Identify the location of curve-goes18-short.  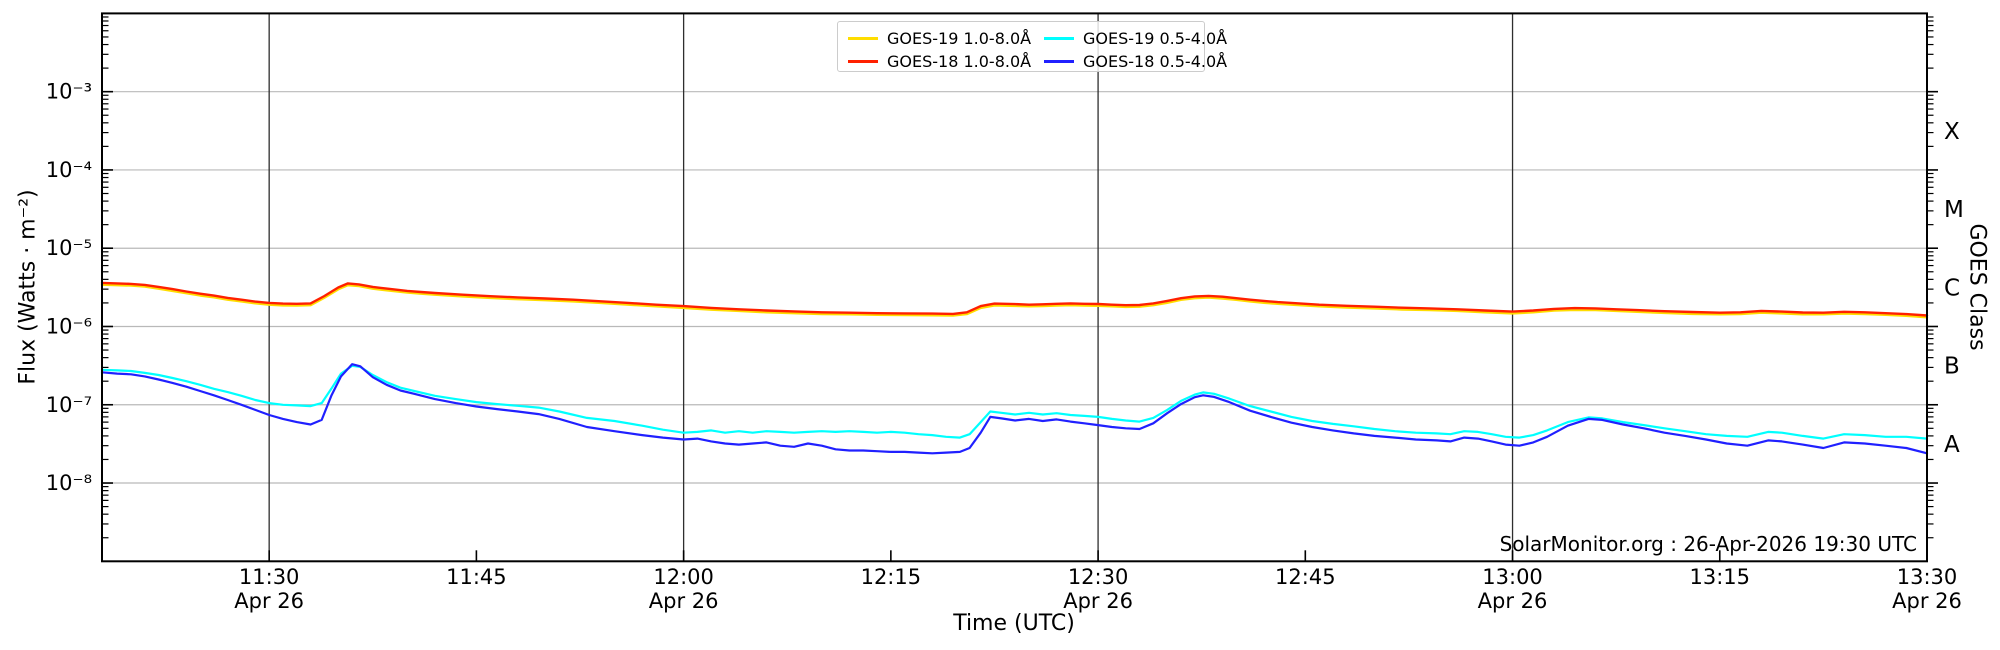
(1014, 409).